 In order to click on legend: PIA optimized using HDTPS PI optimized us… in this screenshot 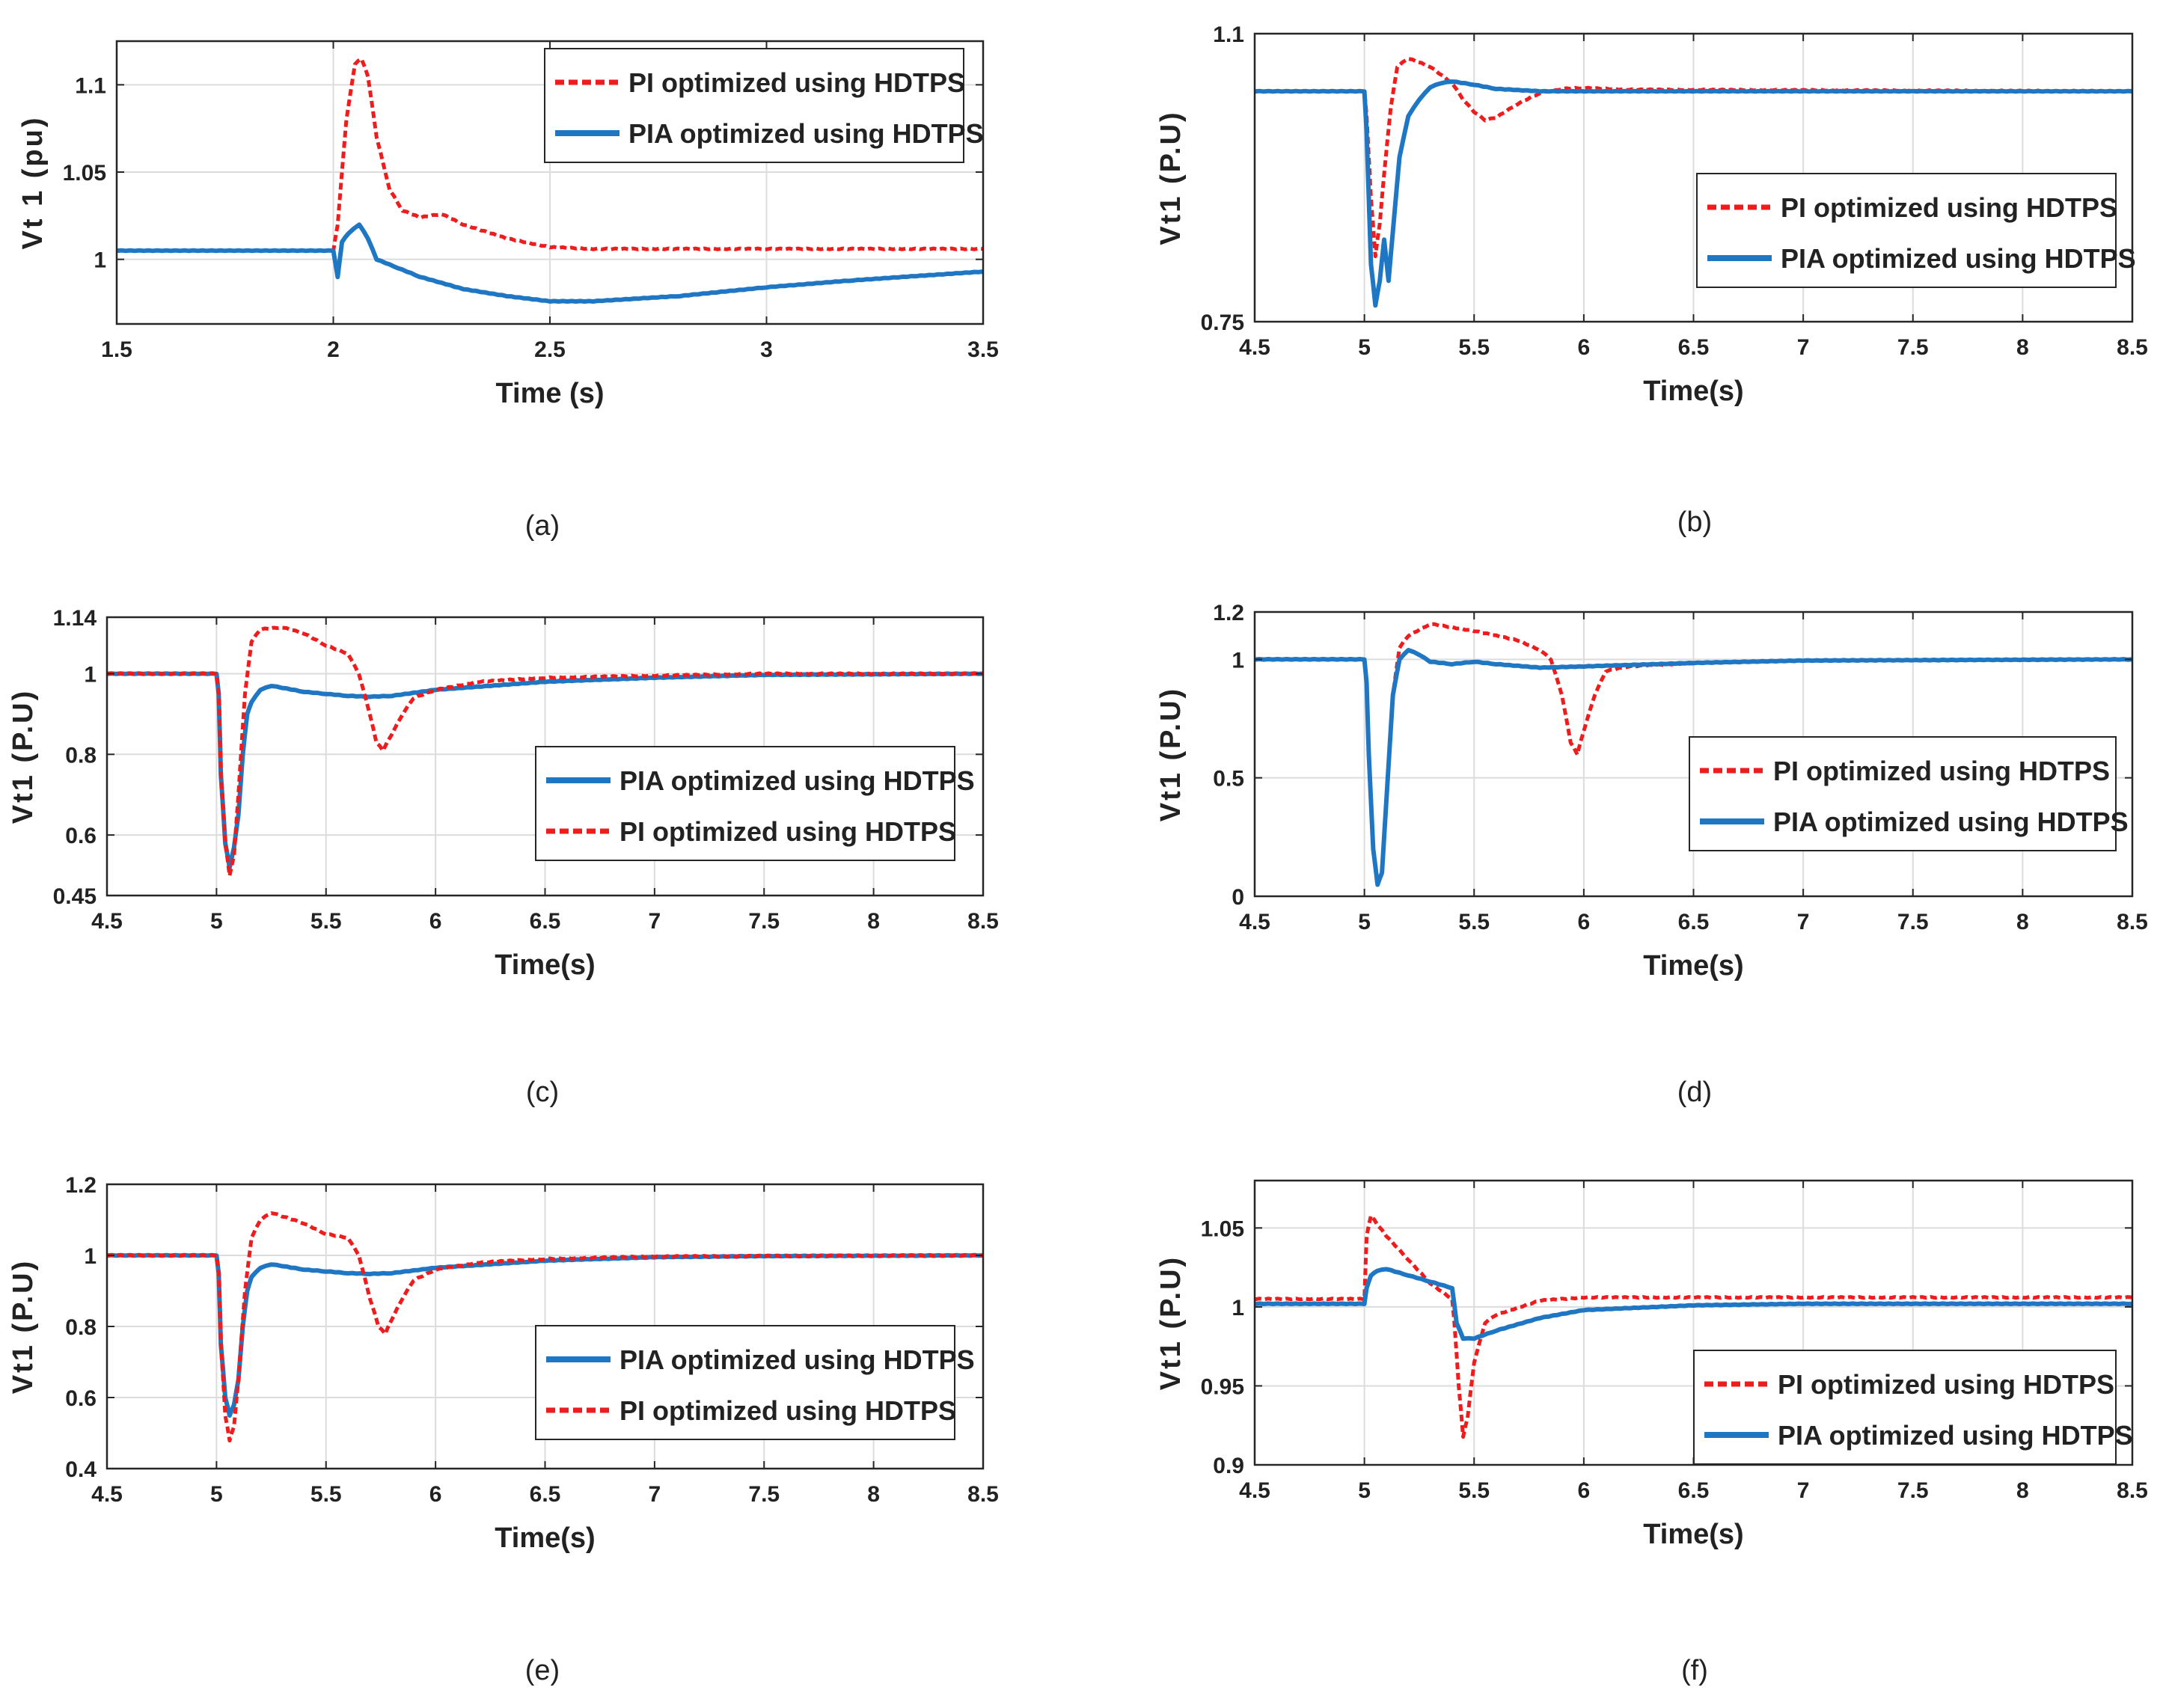, I will do `click(755, 803)`.